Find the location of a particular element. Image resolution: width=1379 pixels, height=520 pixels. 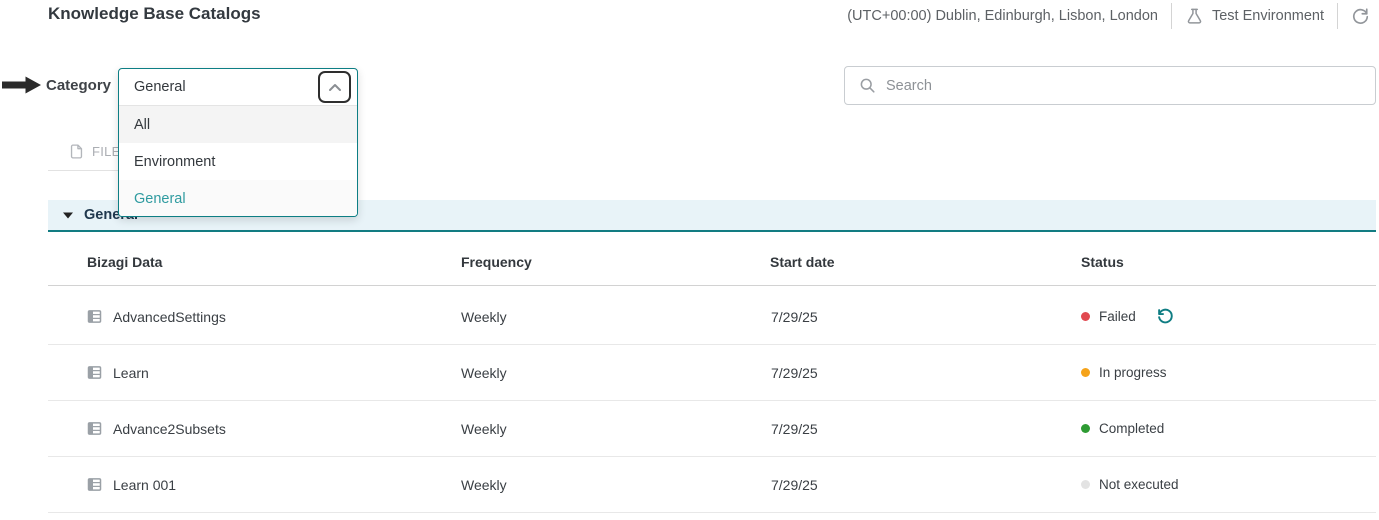

status-cell: Not executed is located at coordinates (1130, 484).